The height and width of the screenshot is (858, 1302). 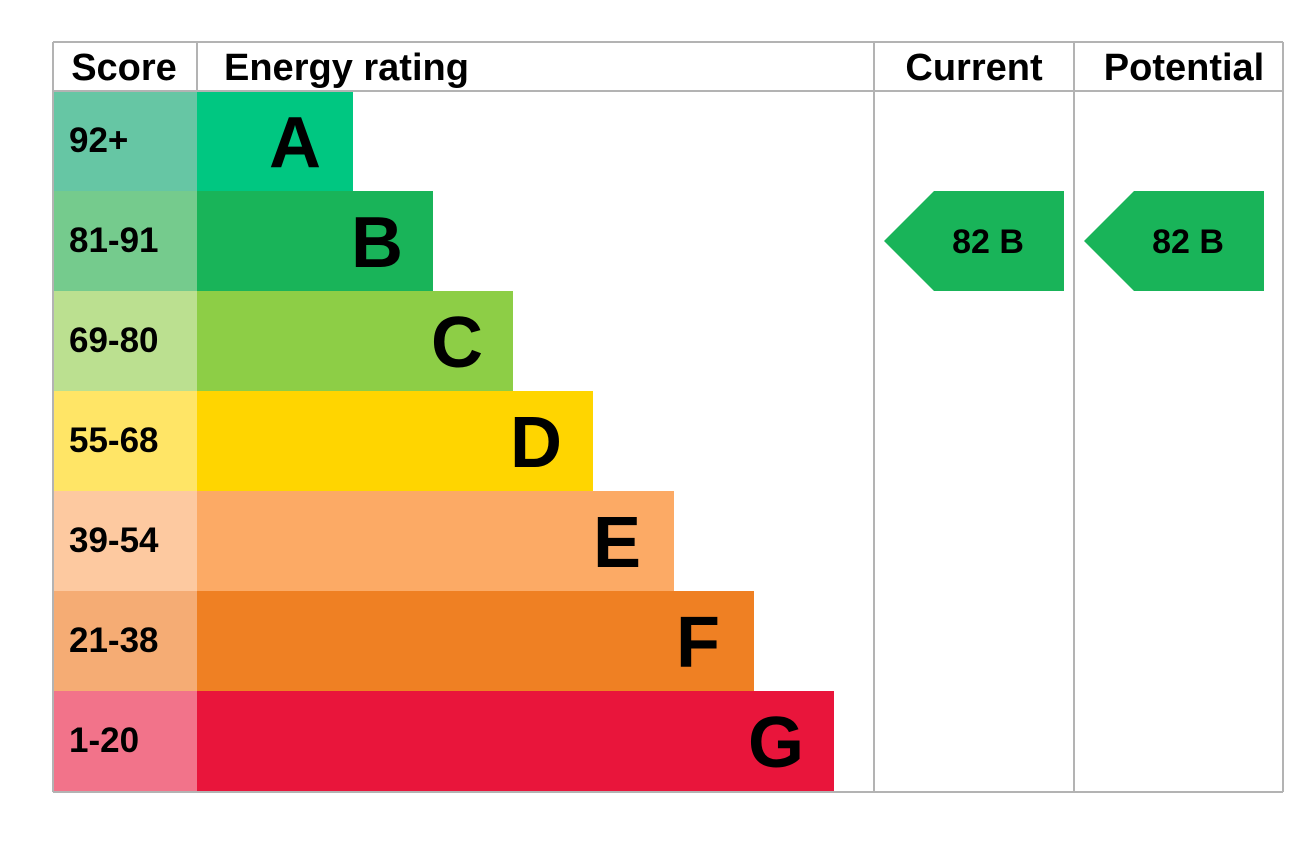 What do you see at coordinates (776, 743) in the screenshot?
I see `band-letter-g: G` at bounding box center [776, 743].